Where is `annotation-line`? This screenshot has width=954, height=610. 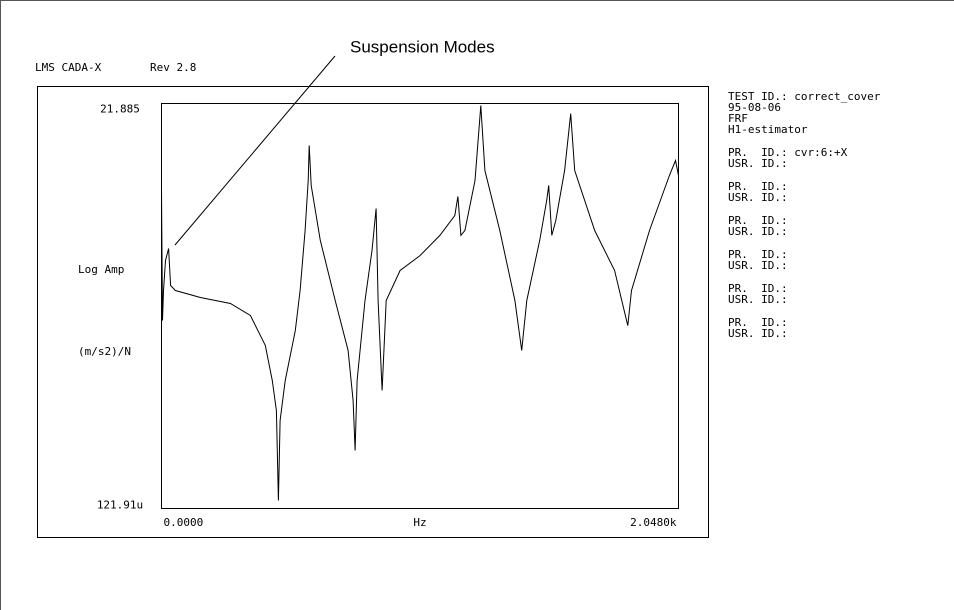 annotation-line is located at coordinates (255, 150).